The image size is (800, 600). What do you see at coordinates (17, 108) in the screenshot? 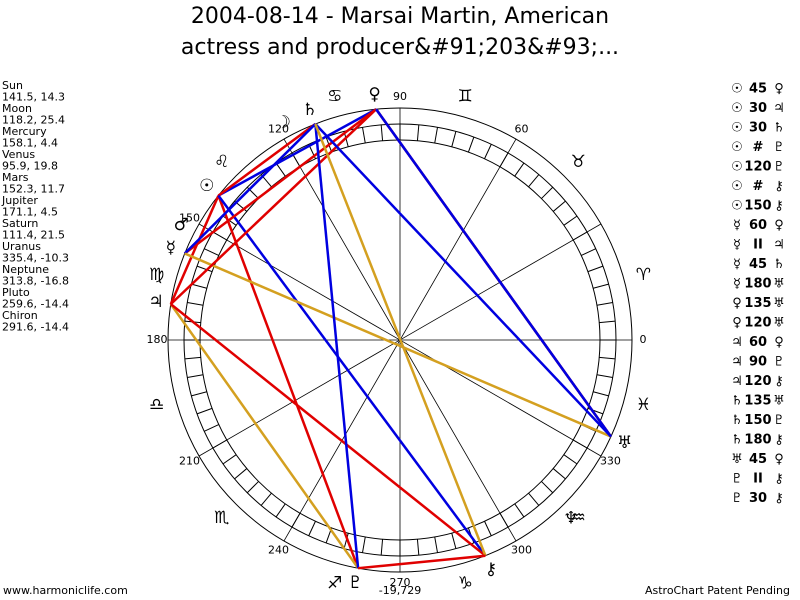
I see `planet-name: Moon` at bounding box center [17, 108].